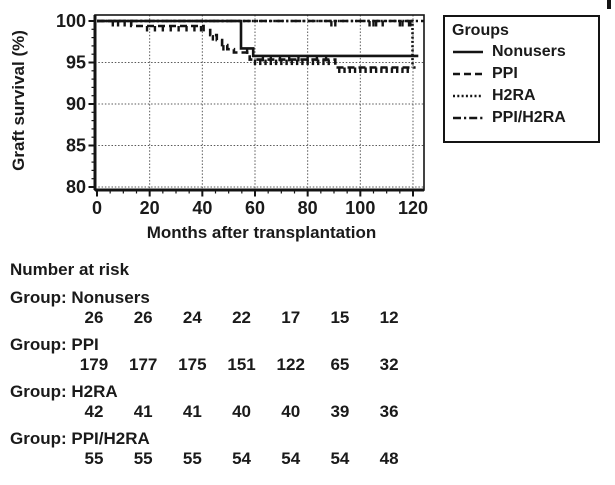 Image resolution: width=615 pixels, height=485 pixels. What do you see at coordinates (468, 52) in the screenshot?
I see `legend-line-sample-solid` at bounding box center [468, 52].